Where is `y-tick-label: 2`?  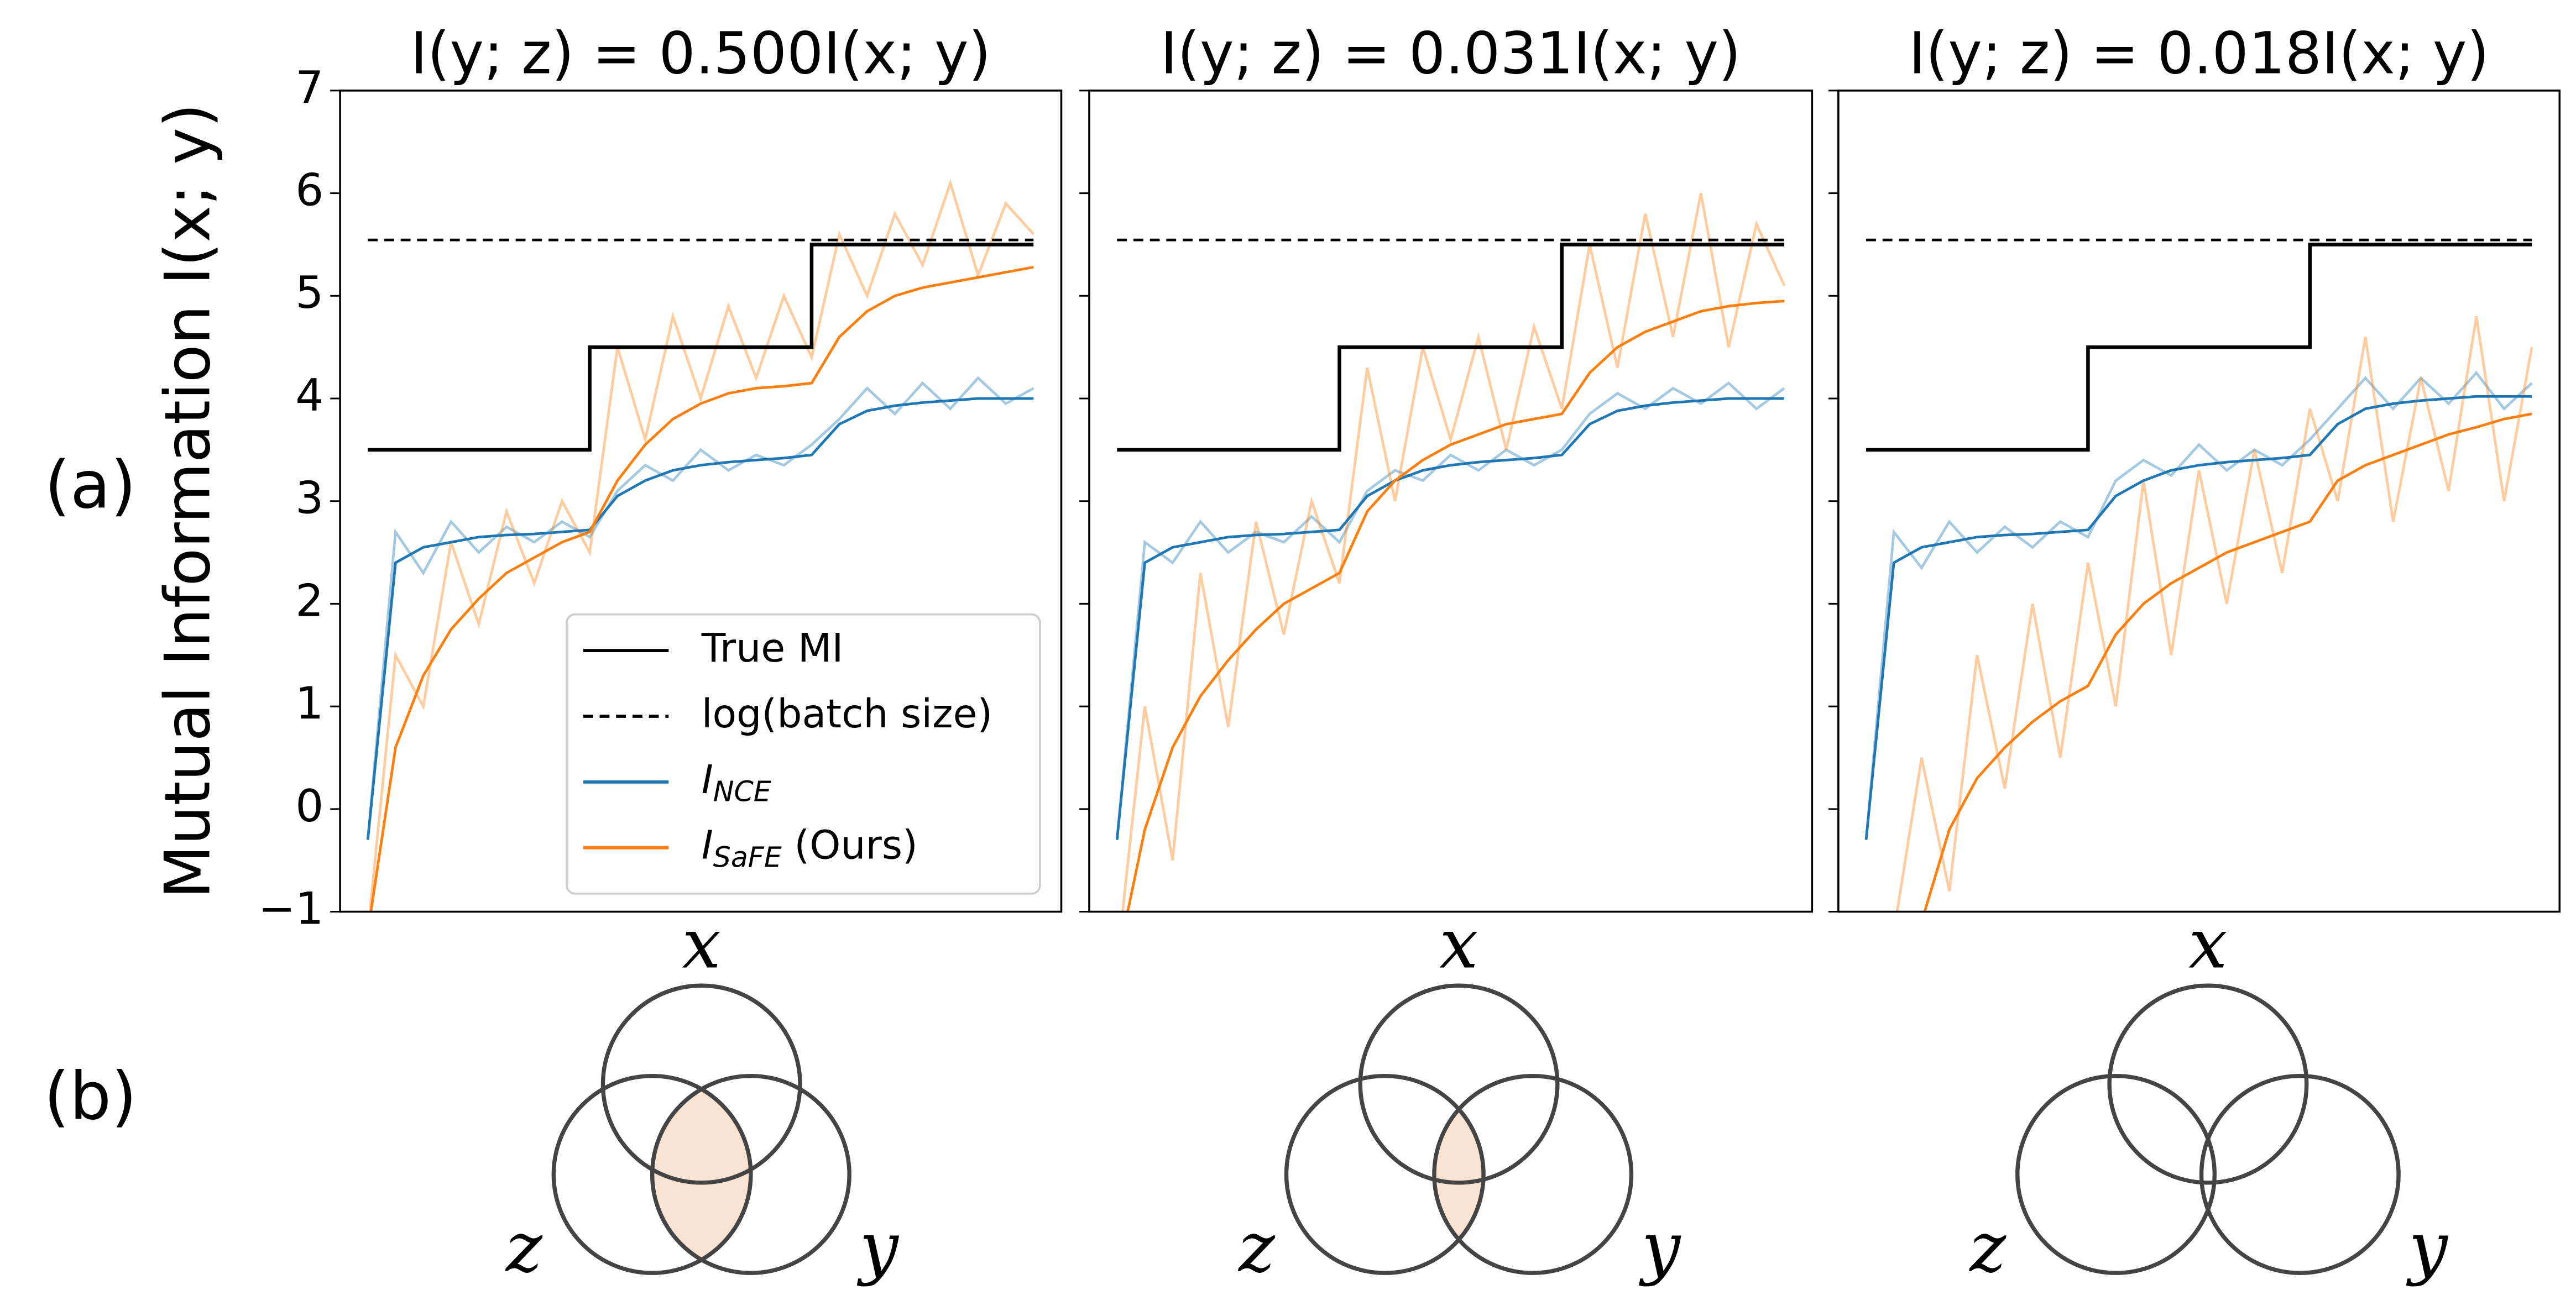 y-tick-label: 2 is located at coordinates (309, 600).